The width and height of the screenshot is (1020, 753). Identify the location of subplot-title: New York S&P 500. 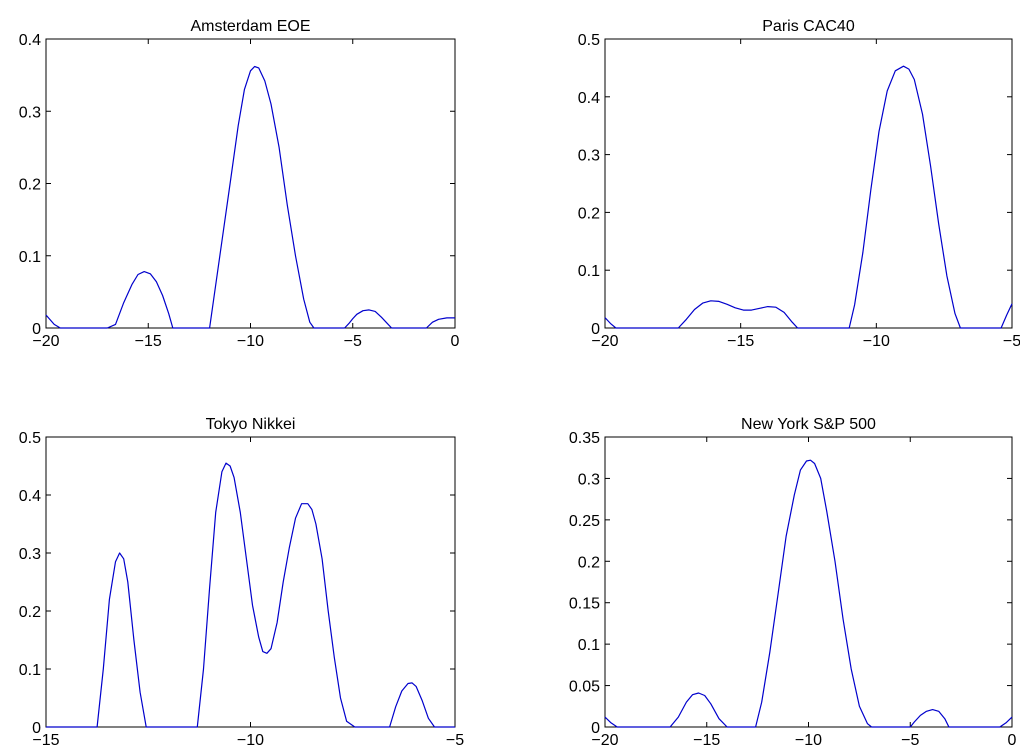
(808, 424).